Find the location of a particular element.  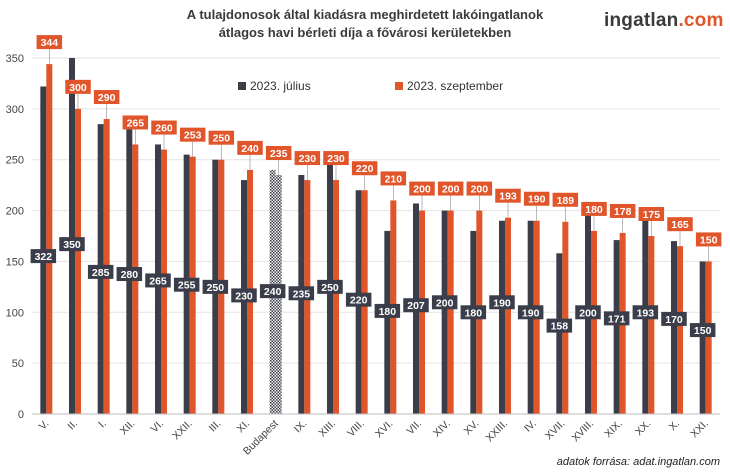

data-label-july: 193 is located at coordinates (645, 312).